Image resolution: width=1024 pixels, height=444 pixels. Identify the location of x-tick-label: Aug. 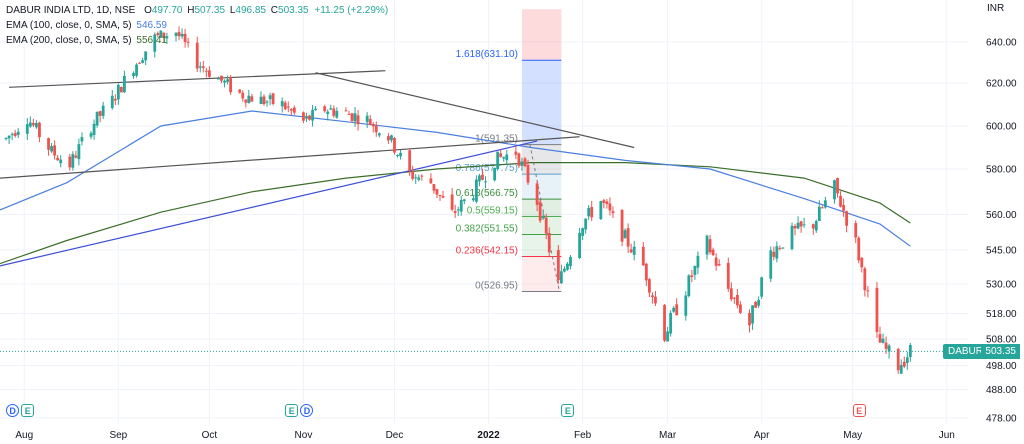
(24, 435).